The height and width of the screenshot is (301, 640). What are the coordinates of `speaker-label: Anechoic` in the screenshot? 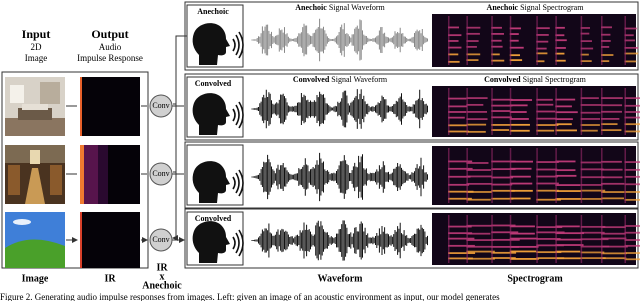 It's located at (213, 11).